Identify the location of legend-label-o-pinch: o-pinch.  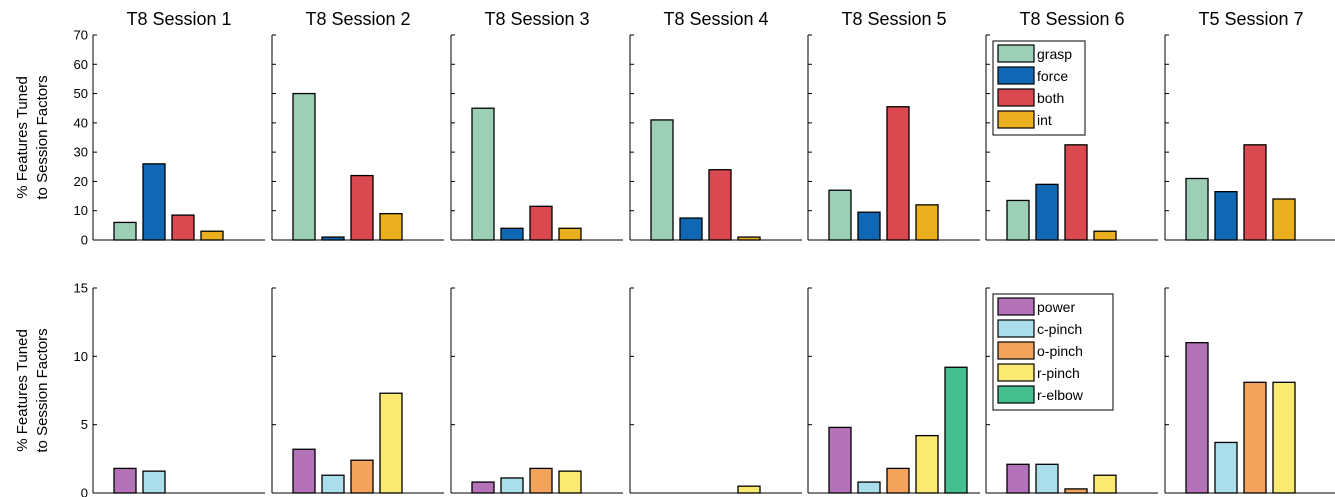
(1060, 351).